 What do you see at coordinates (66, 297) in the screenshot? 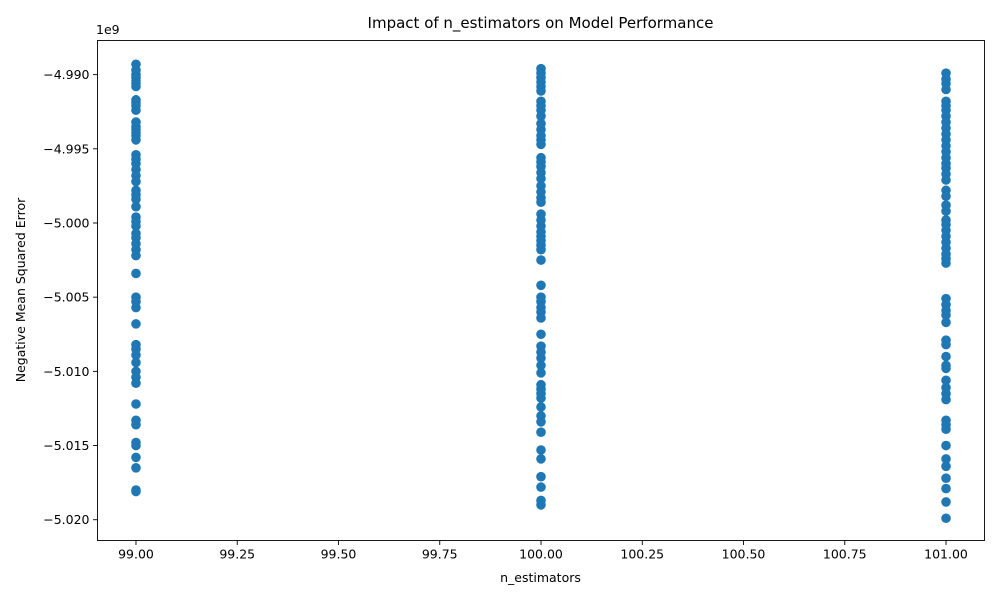
I see `y-tick-label: −5.005` at bounding box center [66, 297].